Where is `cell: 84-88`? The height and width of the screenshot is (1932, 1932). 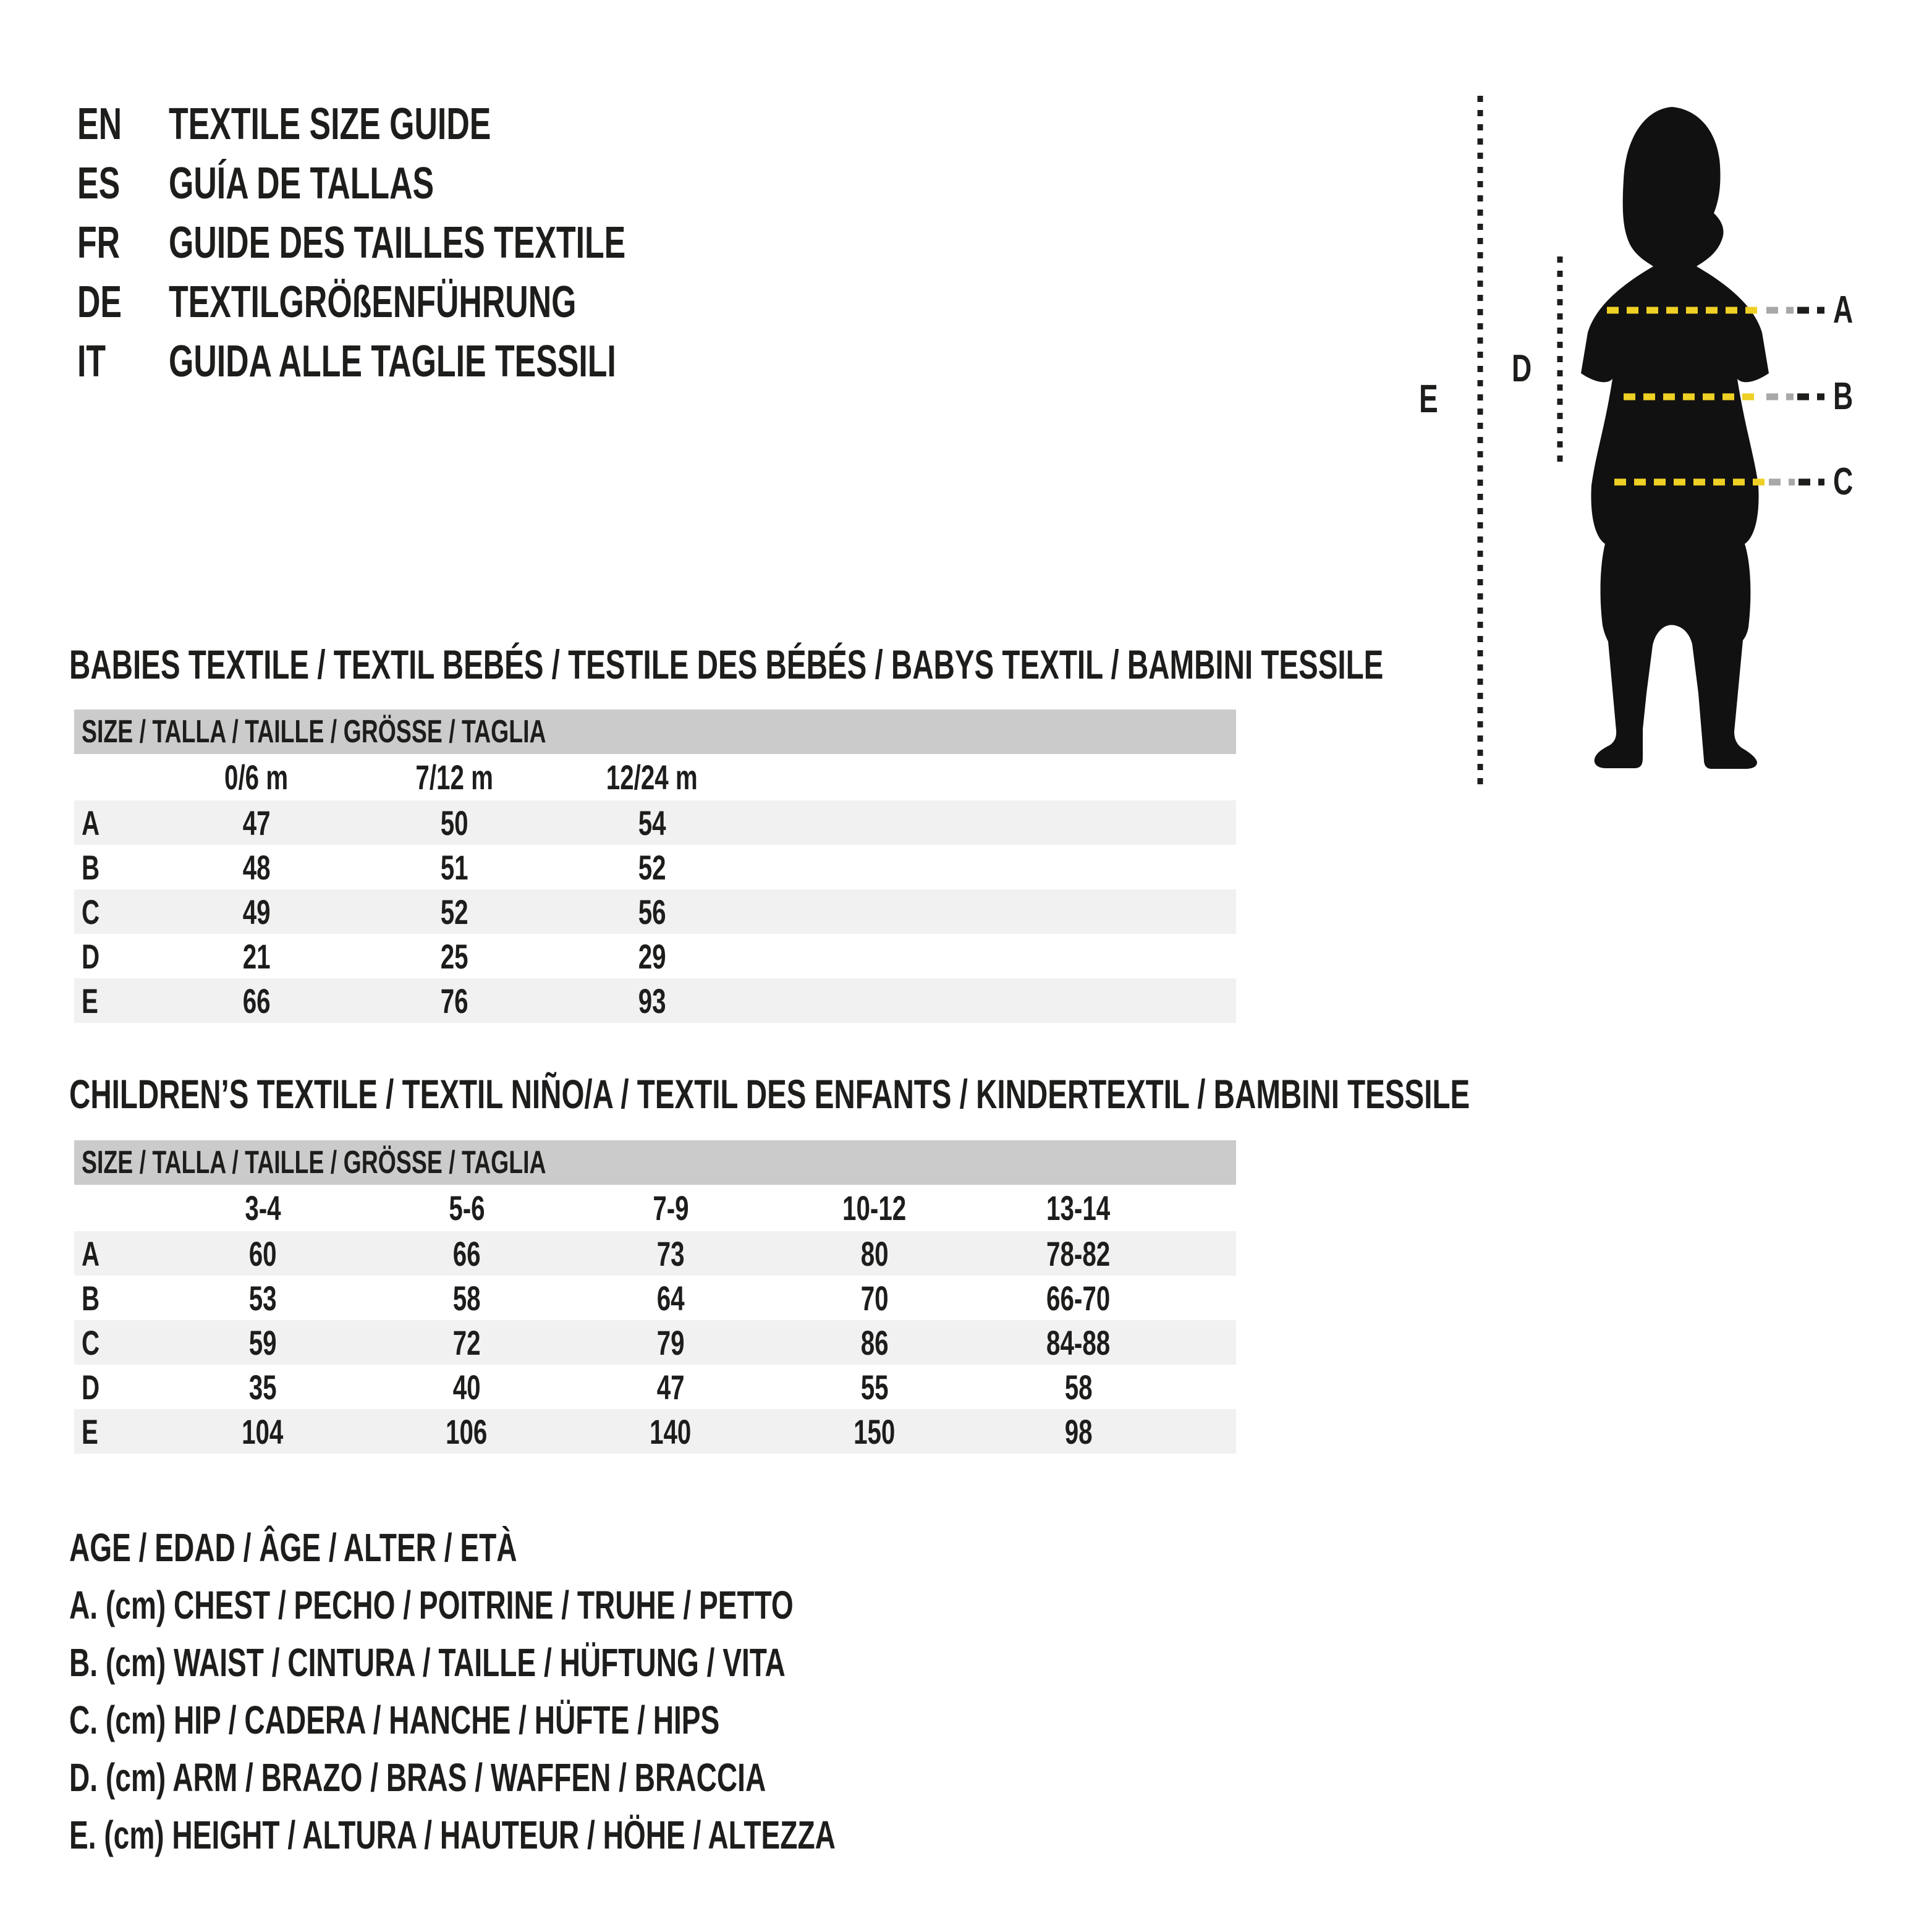
cell: 84-88 is located at coordinates (1078, 1343).